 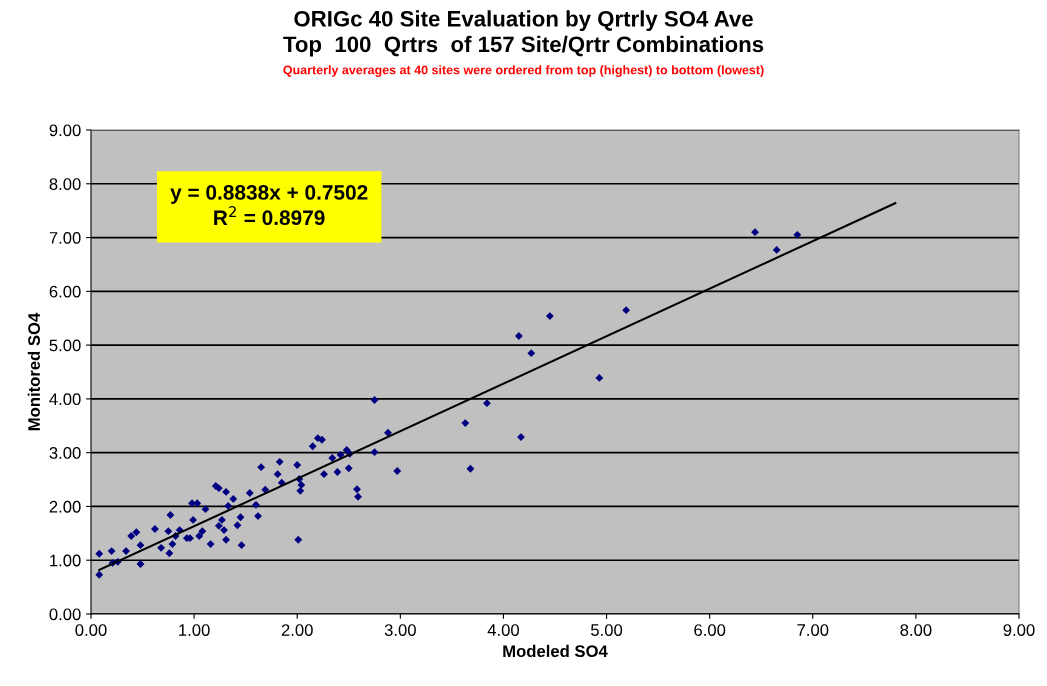 What do you see at coordinates (65, 506) in the screenshot?
I see `y-tick-label: 2.00` at bounding box center [65, 506].